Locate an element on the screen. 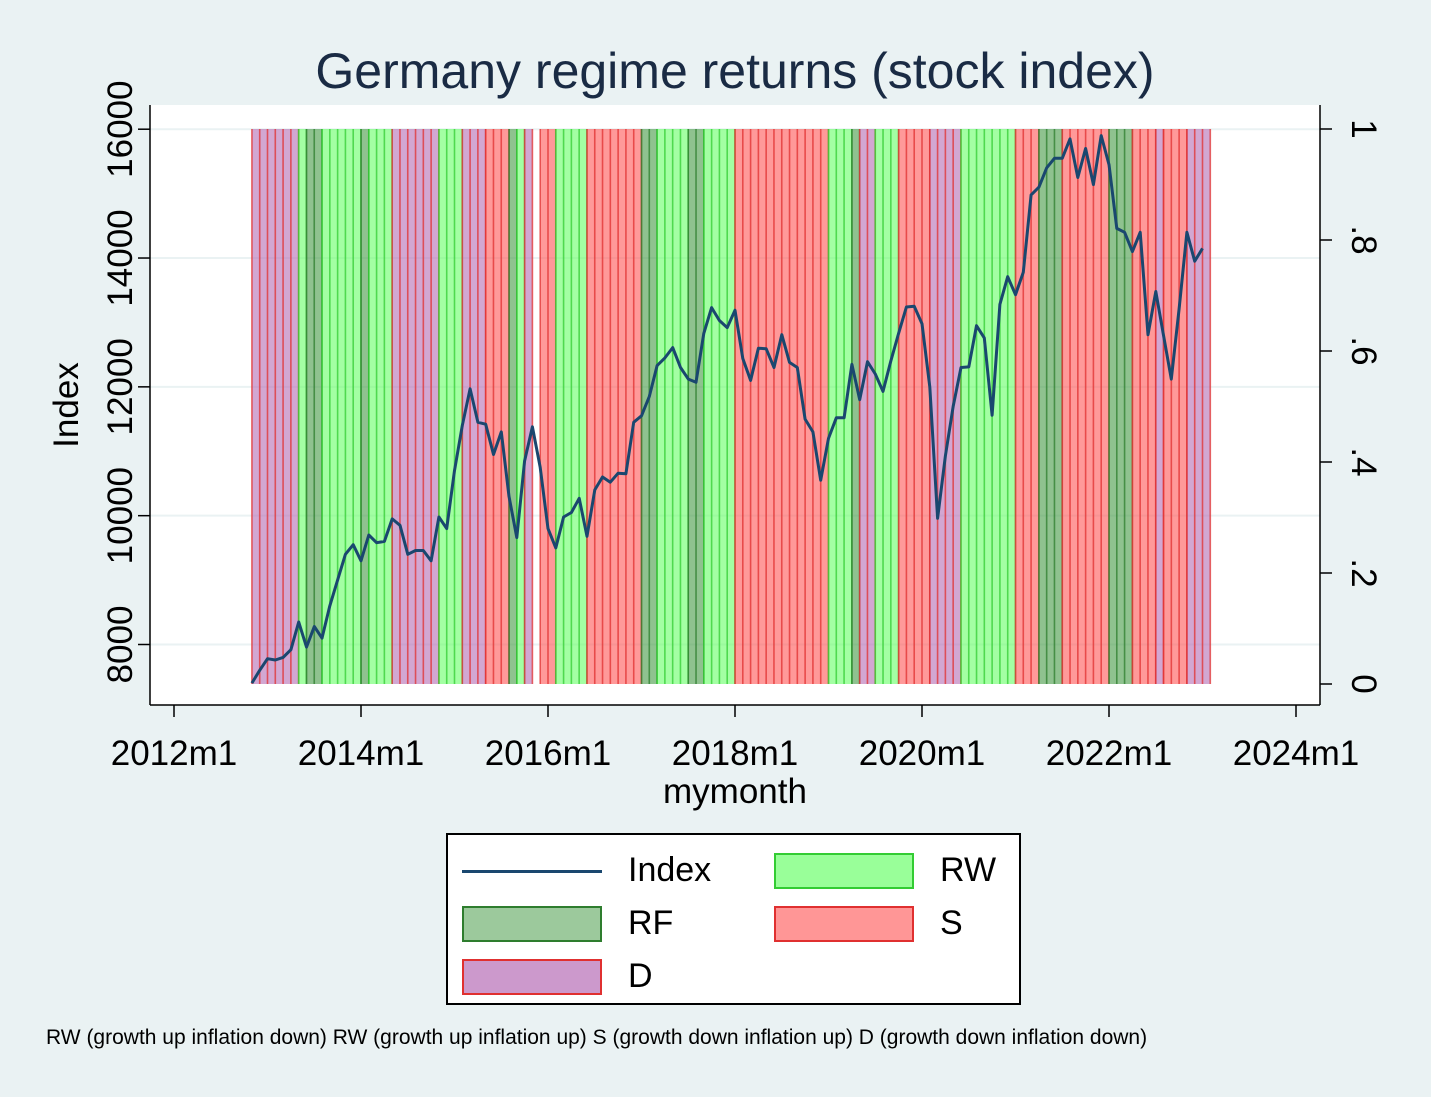 The width and height of the screenshot is (1431, 1097). legend-item-rf: RF is located at coordinates (567, 923).